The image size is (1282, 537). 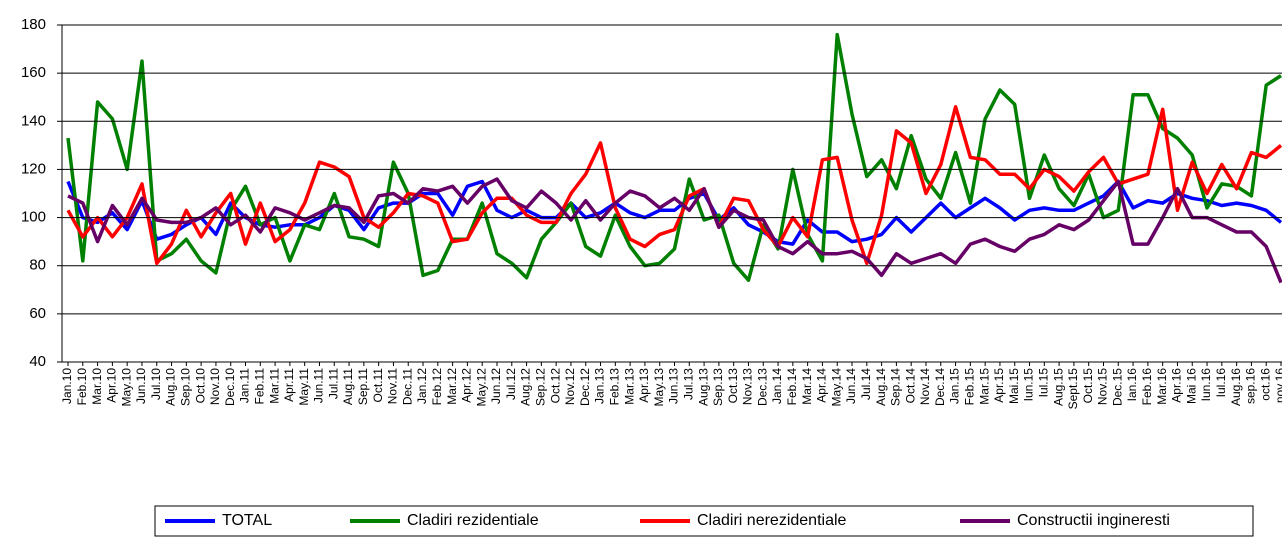 I want to click on x-tick-label: Aug.10, so click(x=171, y=387).